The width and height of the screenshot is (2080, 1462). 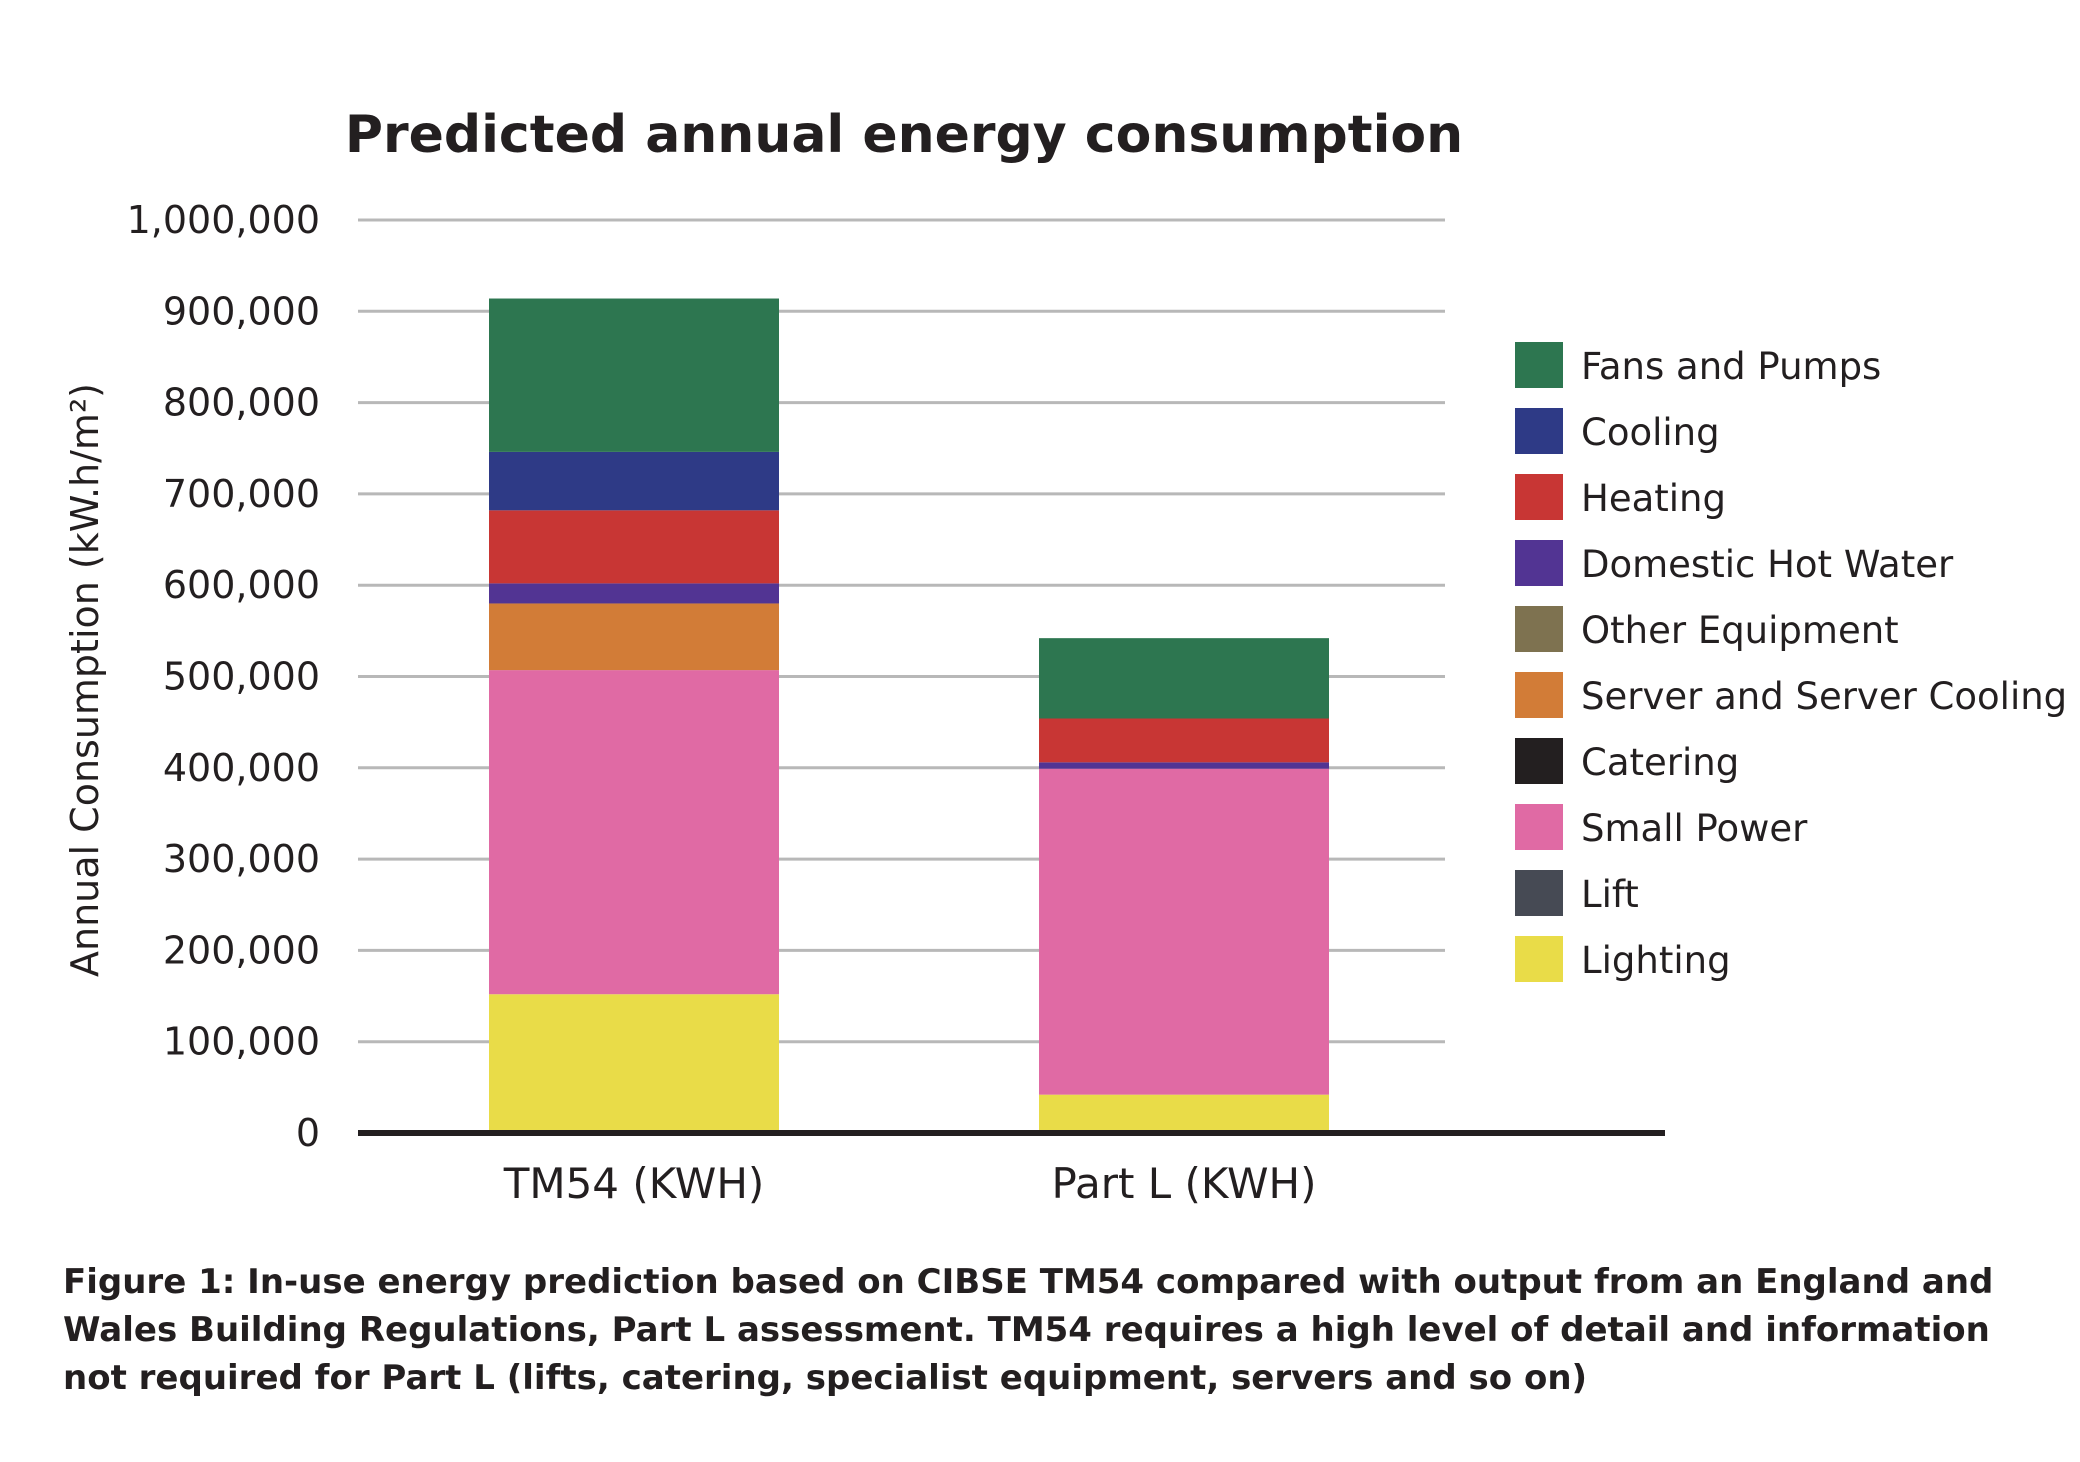 What do you see at coordinates (1184, 1183) in the screenshot?
I see `x-category-label: Part L (KWH)` at bounding box center [1184, 1183].